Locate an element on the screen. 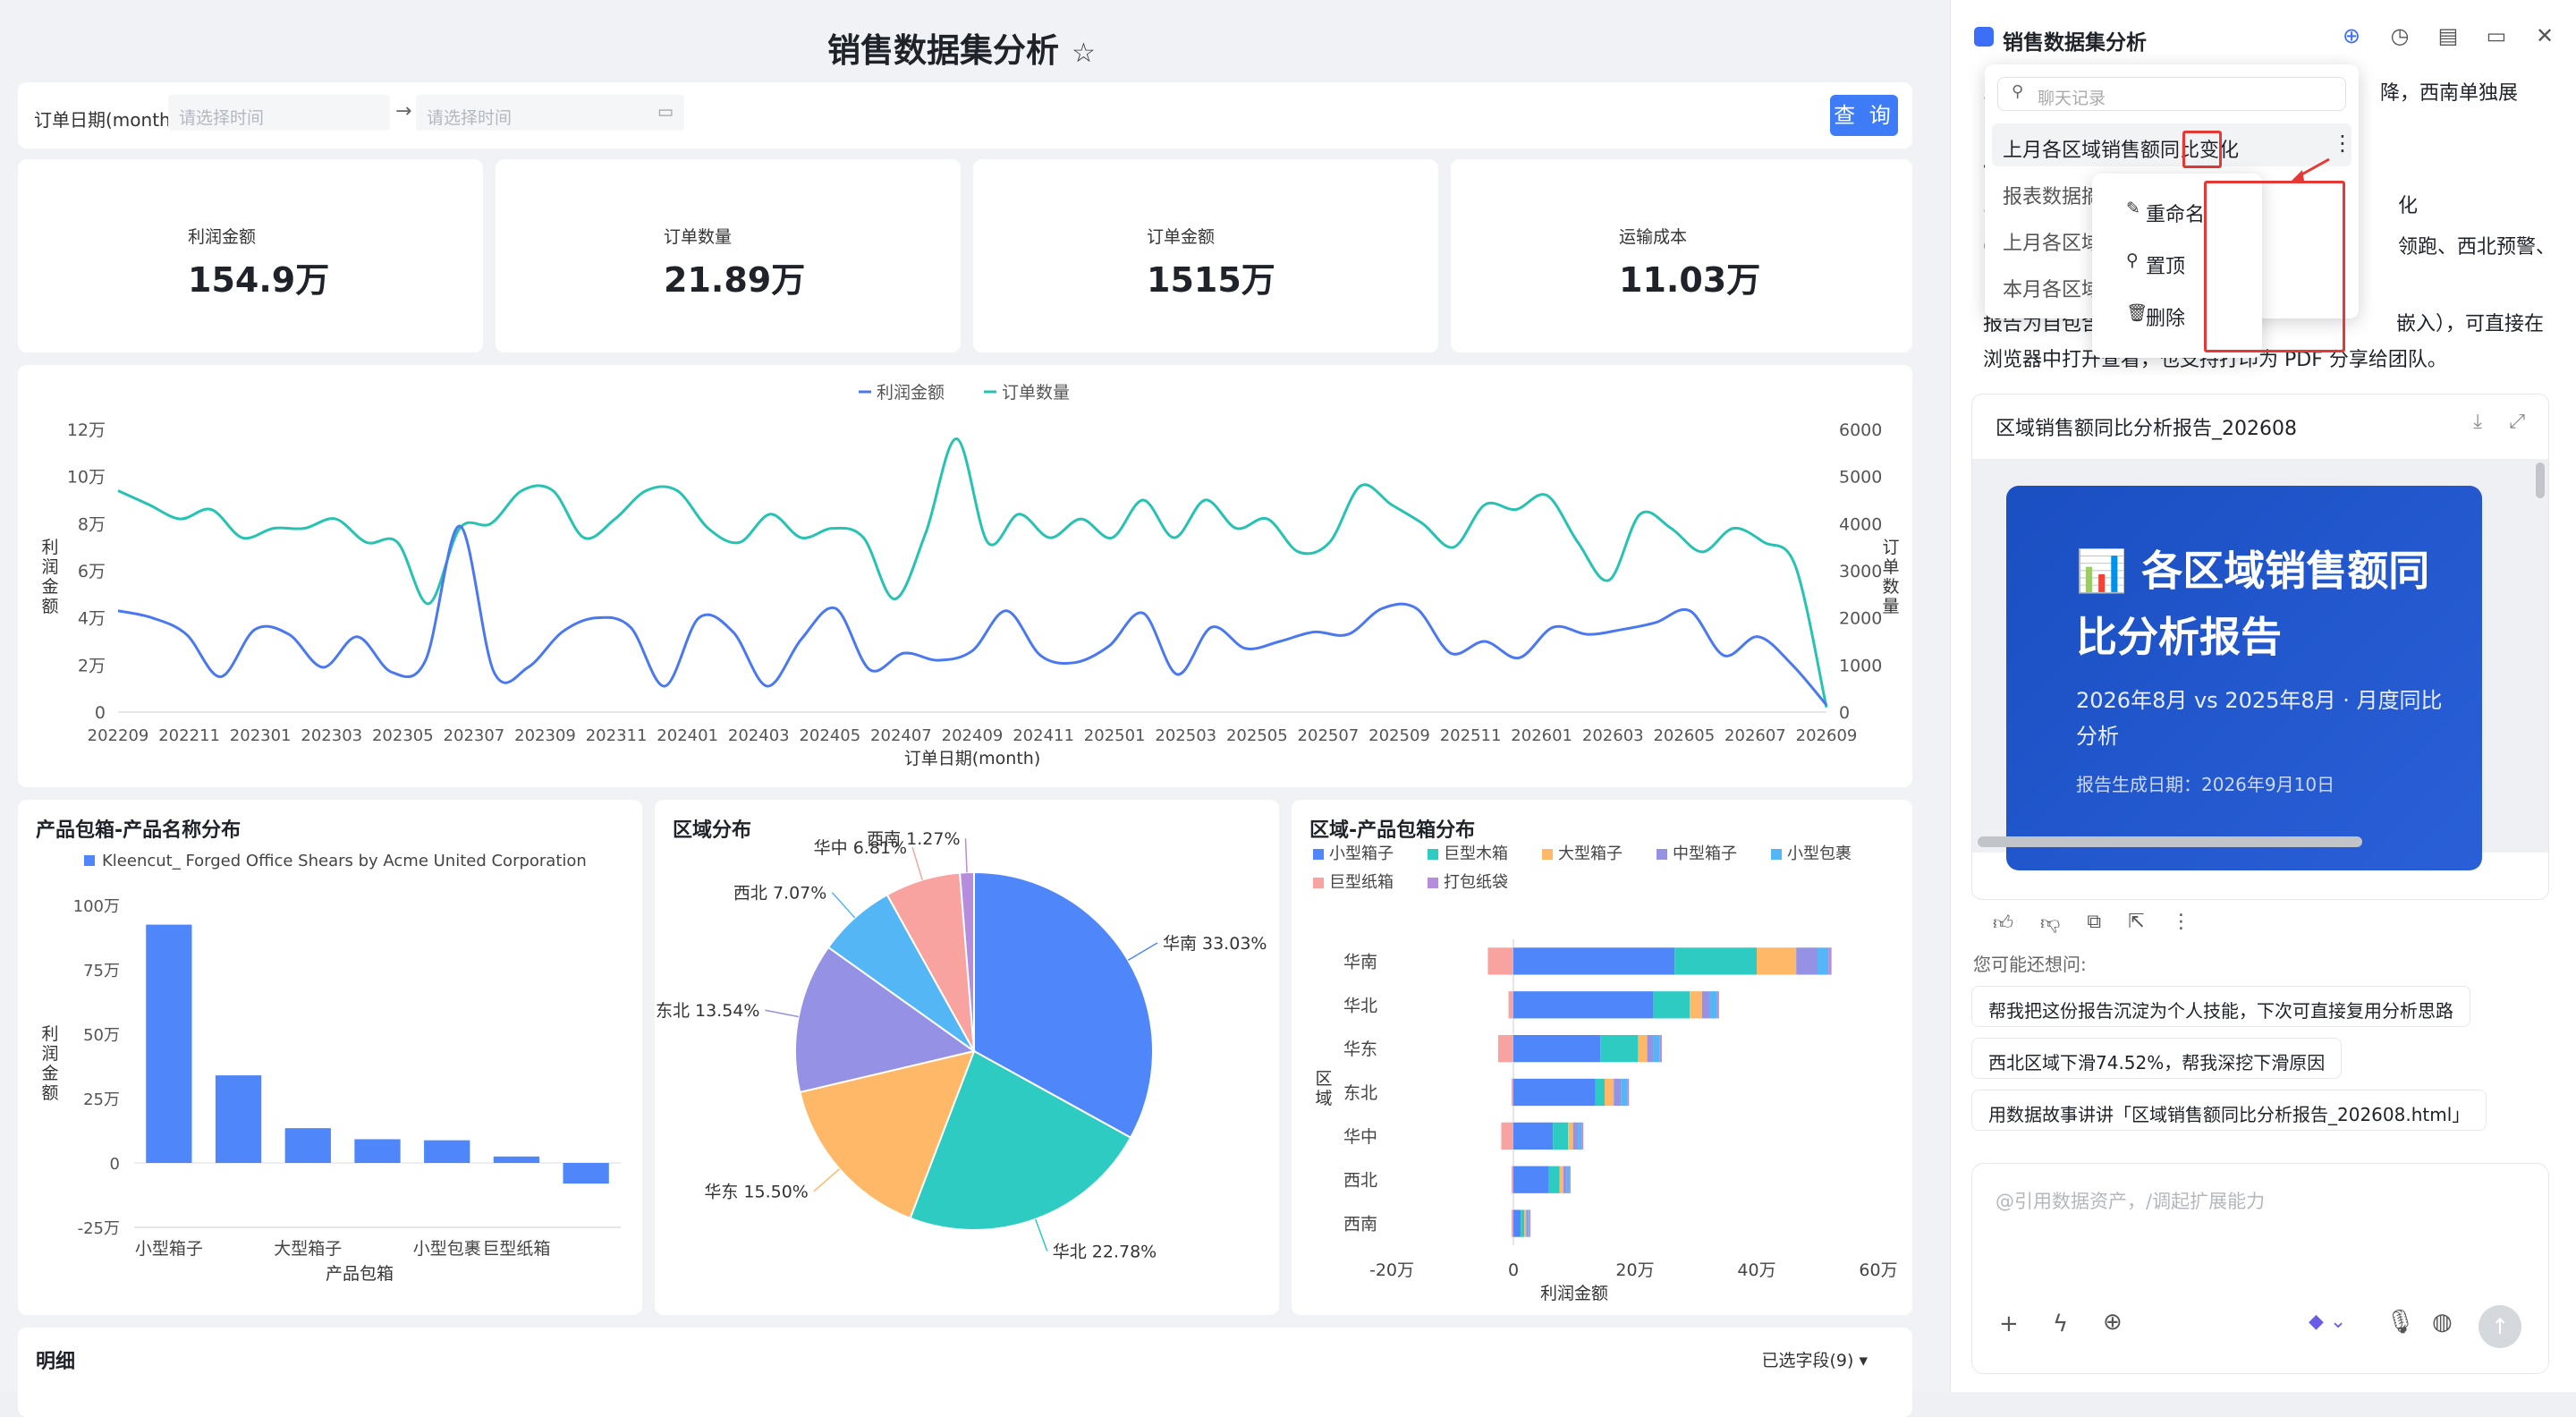 The image size is (2576, 1417). y-tick-label: 8万 is located at coordinates (92, 524).